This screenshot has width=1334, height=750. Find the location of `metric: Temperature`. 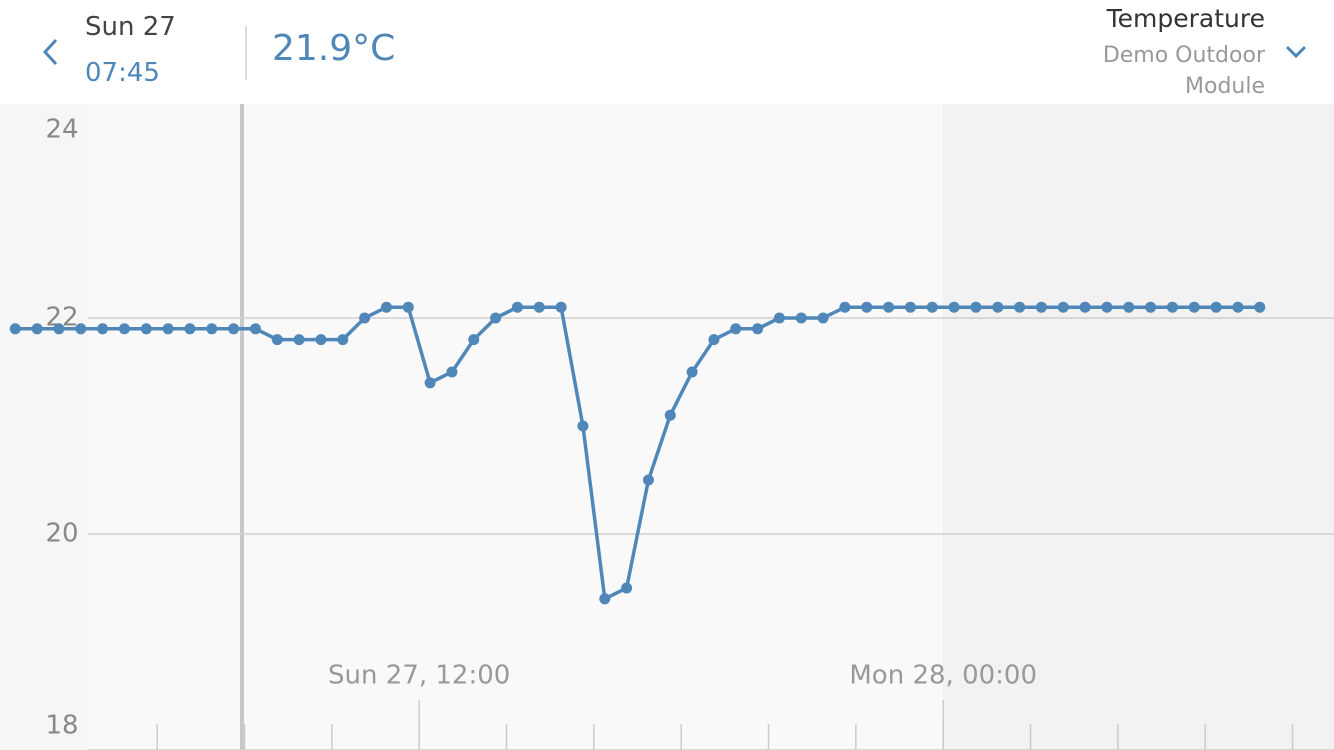

metric: Temperature is located at coordinates (1185, 18).